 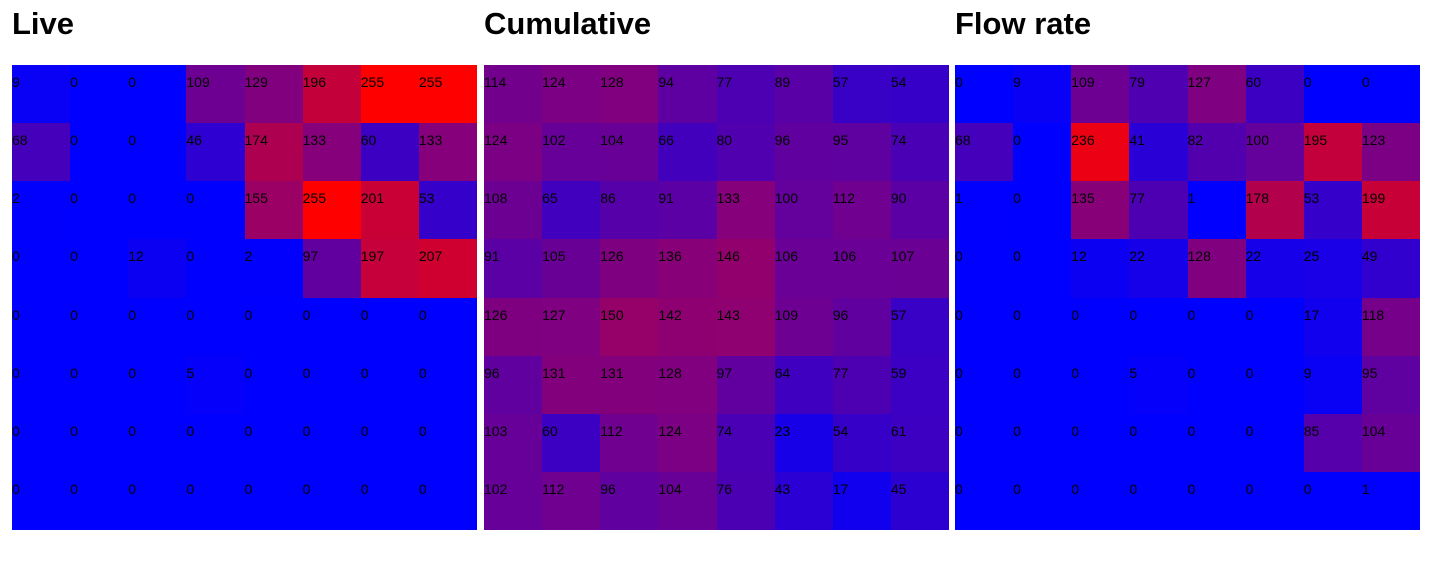 What do you see at coordinates (273, 94) in the screenshot?
I see `heatmap-cell: 129` at bounding box center [273, 94].